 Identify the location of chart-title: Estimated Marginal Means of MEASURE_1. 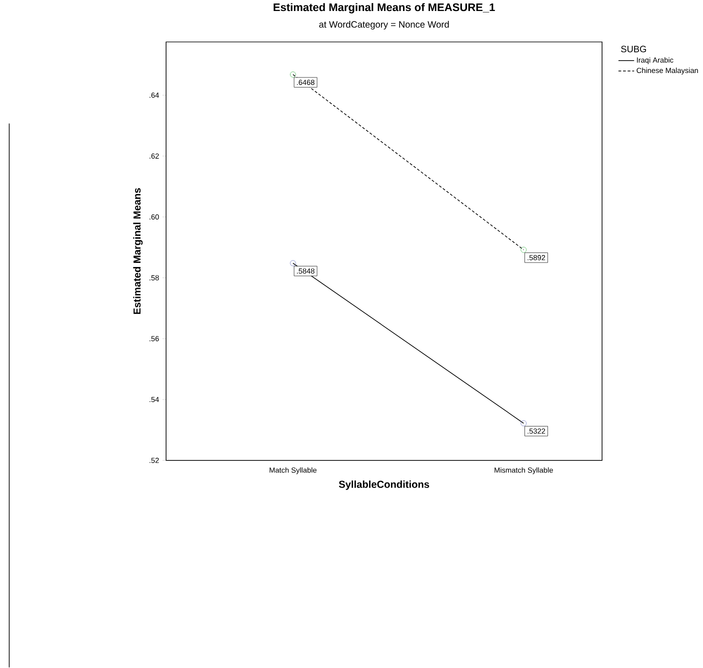
(384, 8).